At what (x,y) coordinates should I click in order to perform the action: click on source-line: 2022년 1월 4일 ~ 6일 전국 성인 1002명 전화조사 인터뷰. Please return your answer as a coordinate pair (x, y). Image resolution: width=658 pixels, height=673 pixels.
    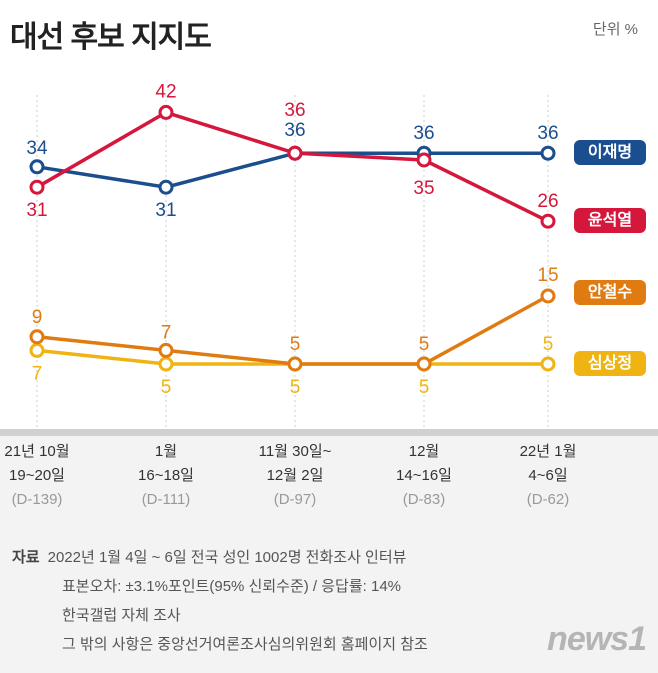
    Looking at the image, I should click on (227, 557).